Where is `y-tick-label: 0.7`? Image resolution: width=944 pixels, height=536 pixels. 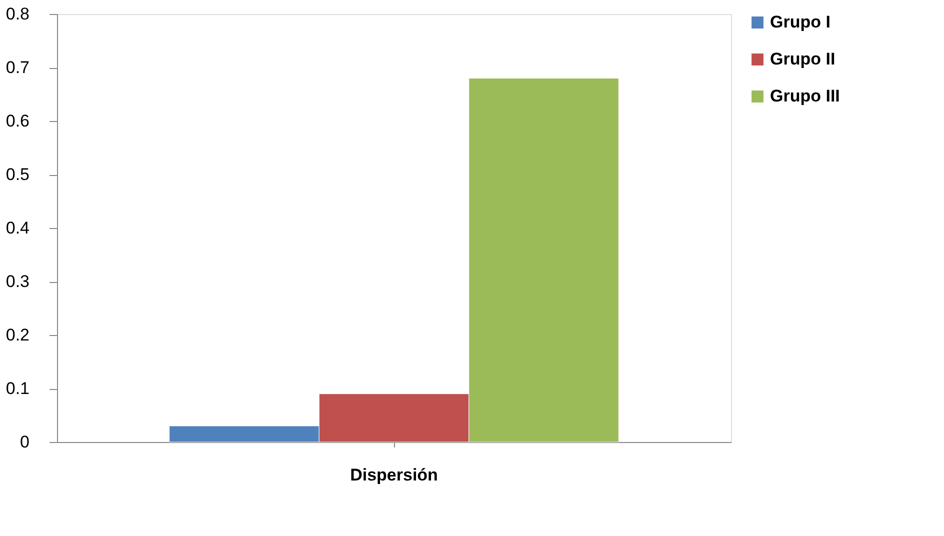 y-tick-label: 0.7 is located at coordinates (18, 67).